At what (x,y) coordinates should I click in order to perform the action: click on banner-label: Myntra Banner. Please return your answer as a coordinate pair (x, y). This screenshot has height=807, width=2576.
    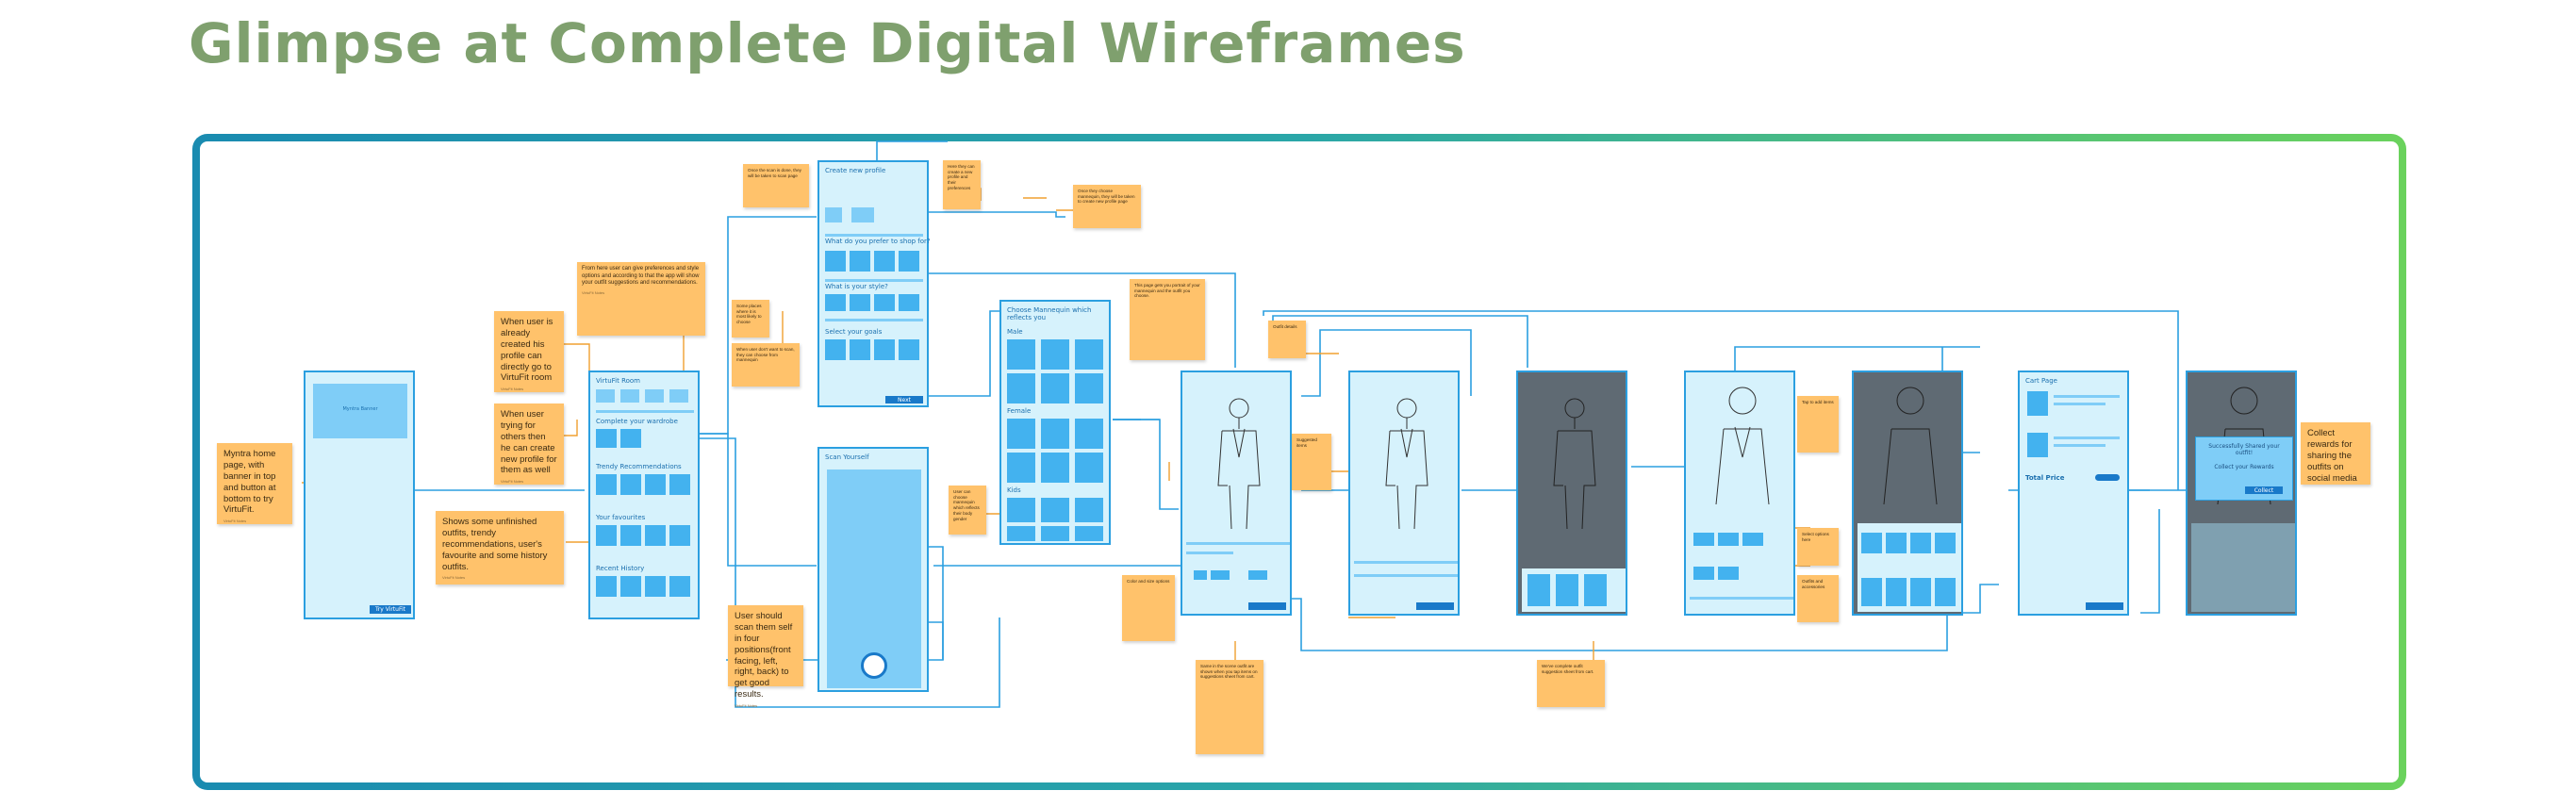
    Looking at the image, I should click on (360, 409).